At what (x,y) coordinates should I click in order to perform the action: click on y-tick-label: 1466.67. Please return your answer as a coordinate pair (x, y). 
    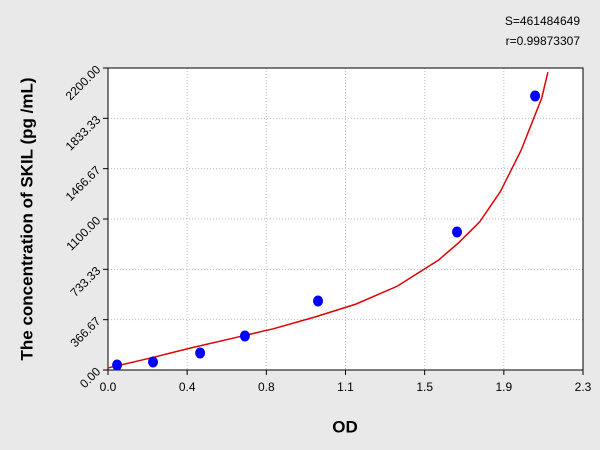
    Looking at the image, I should click on (83, 183).